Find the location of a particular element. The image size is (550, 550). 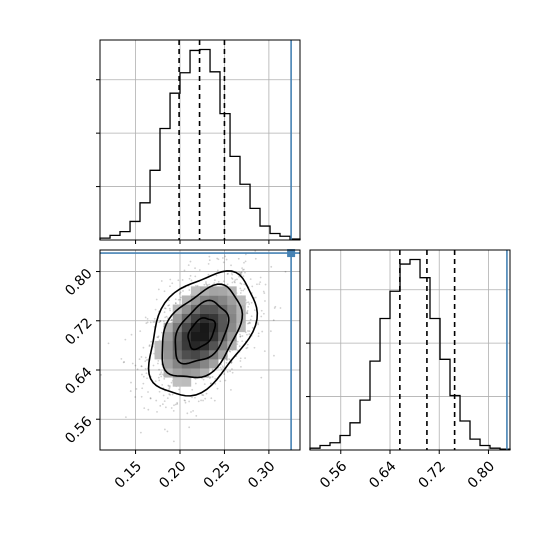

panel-frame is located at coordinates (410, 350).